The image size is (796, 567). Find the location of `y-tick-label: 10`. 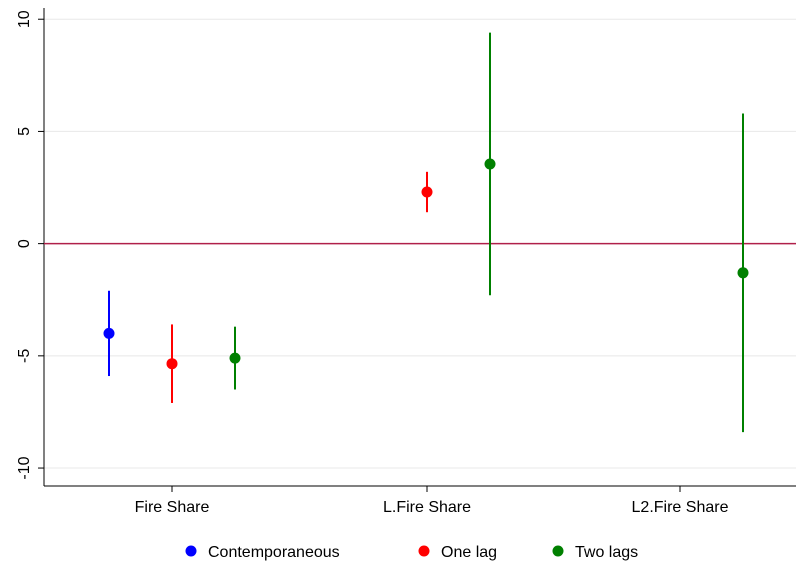

y-tick-label: 10 is located at coordinates (24, 19).